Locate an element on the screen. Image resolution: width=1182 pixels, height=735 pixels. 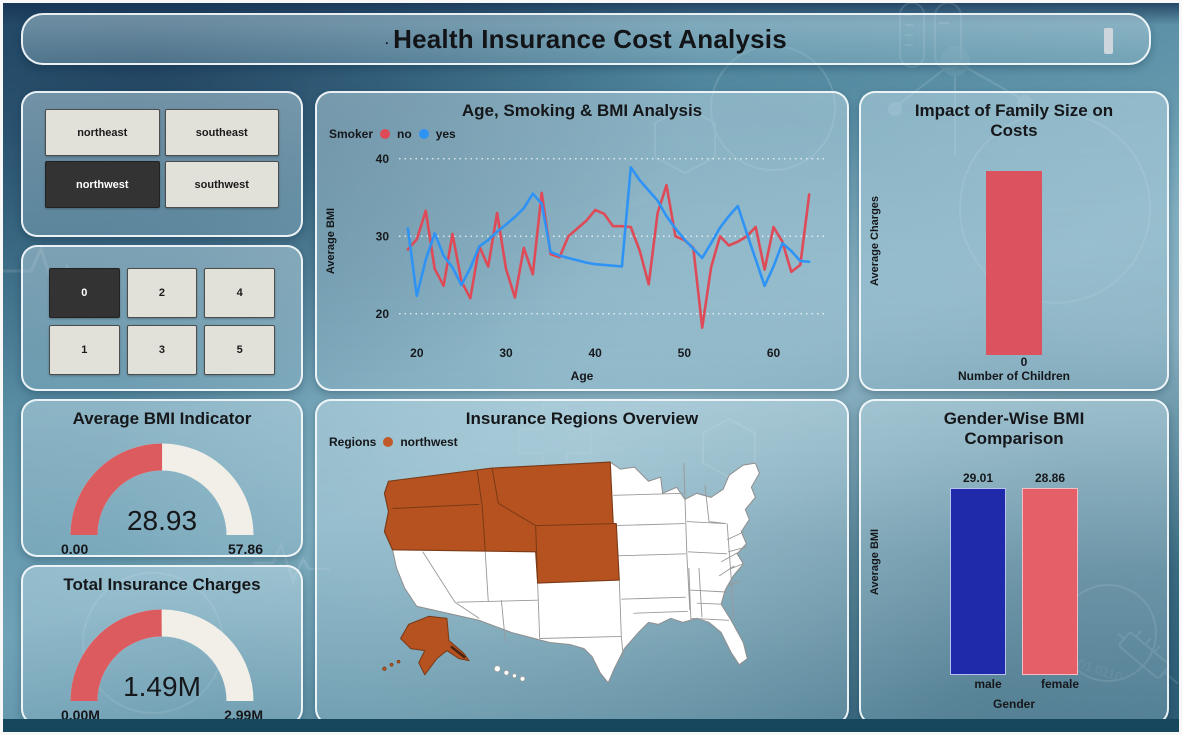
panel-title: Gender-Wise BMI Comparison is located at coordinates (1014, 428).